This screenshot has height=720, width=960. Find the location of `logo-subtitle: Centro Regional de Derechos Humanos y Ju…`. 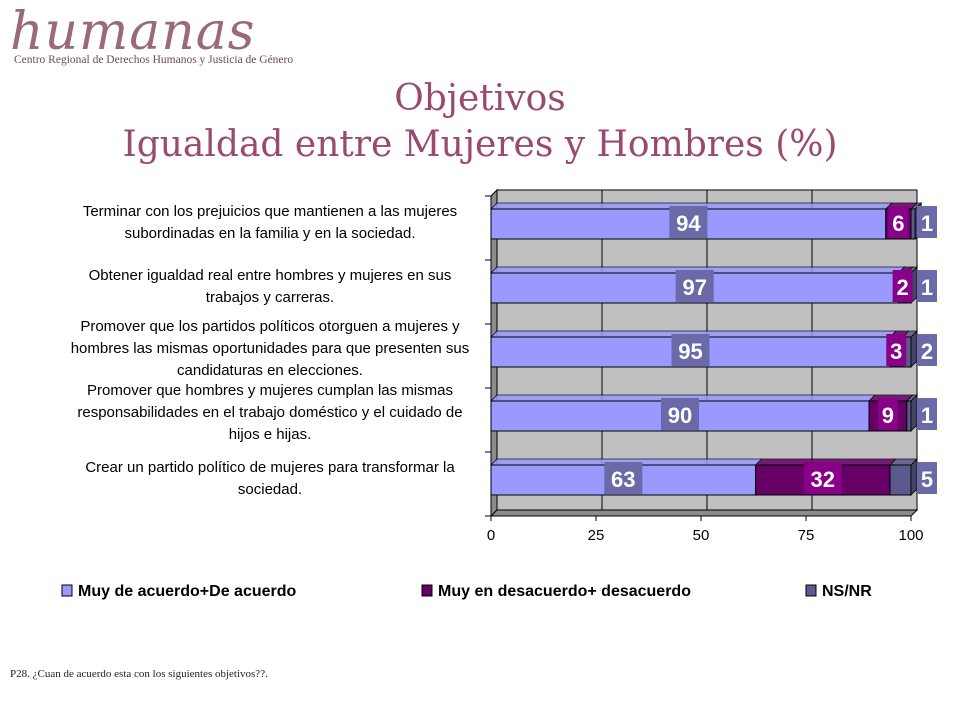

logo-subtitle: Centro Regional de Derechos Humanos y Ju… is located at coordinates (154, 60).